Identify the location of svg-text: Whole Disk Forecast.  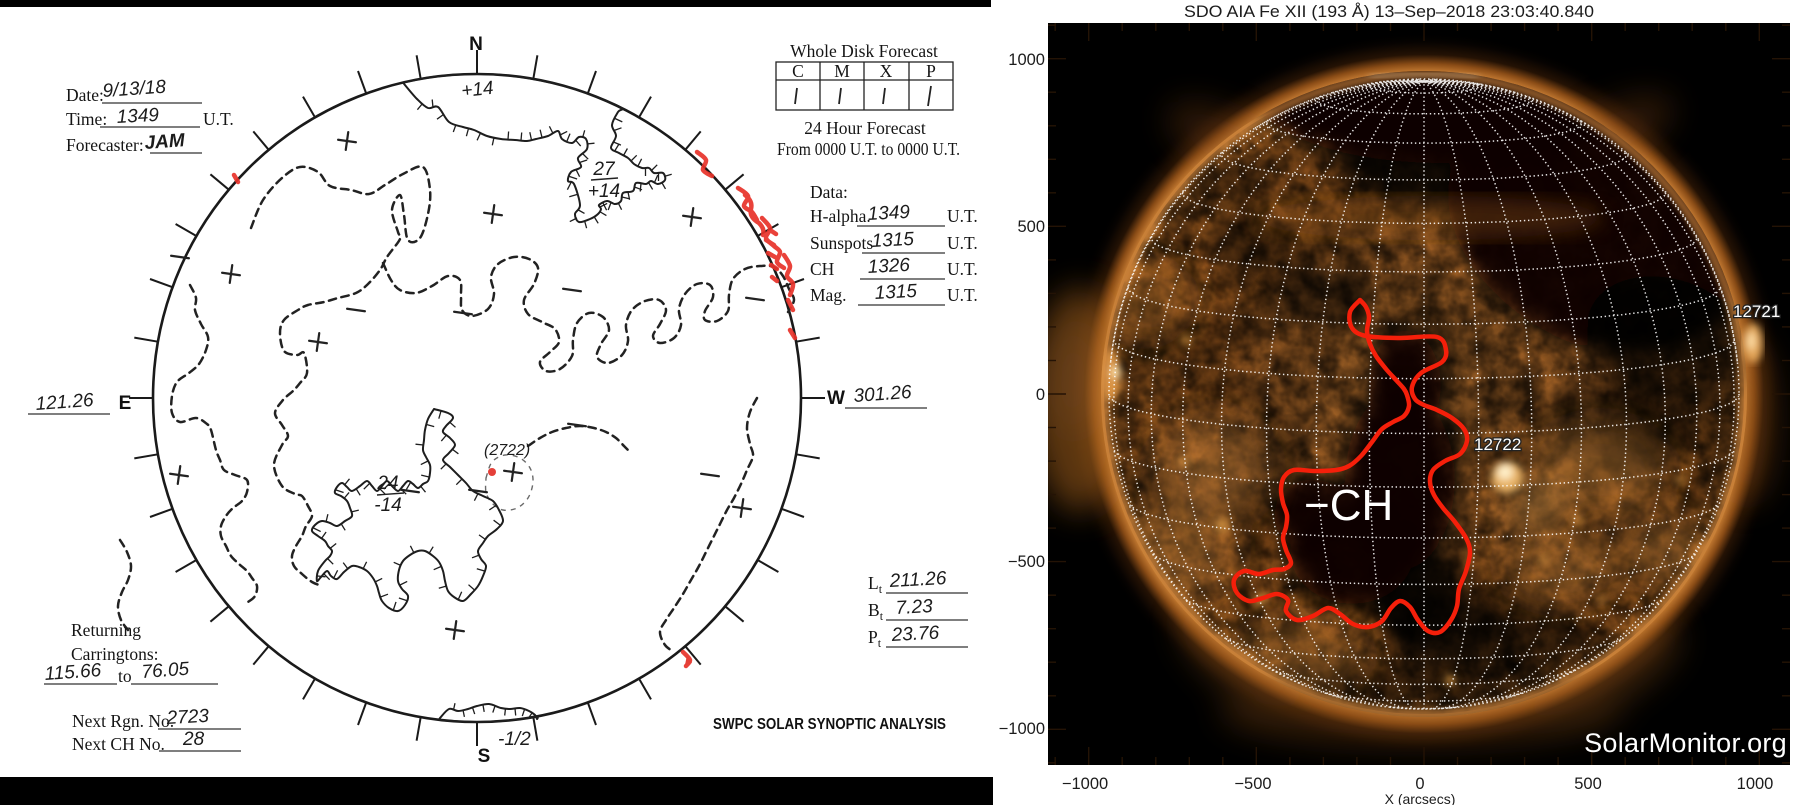
(864, 51).